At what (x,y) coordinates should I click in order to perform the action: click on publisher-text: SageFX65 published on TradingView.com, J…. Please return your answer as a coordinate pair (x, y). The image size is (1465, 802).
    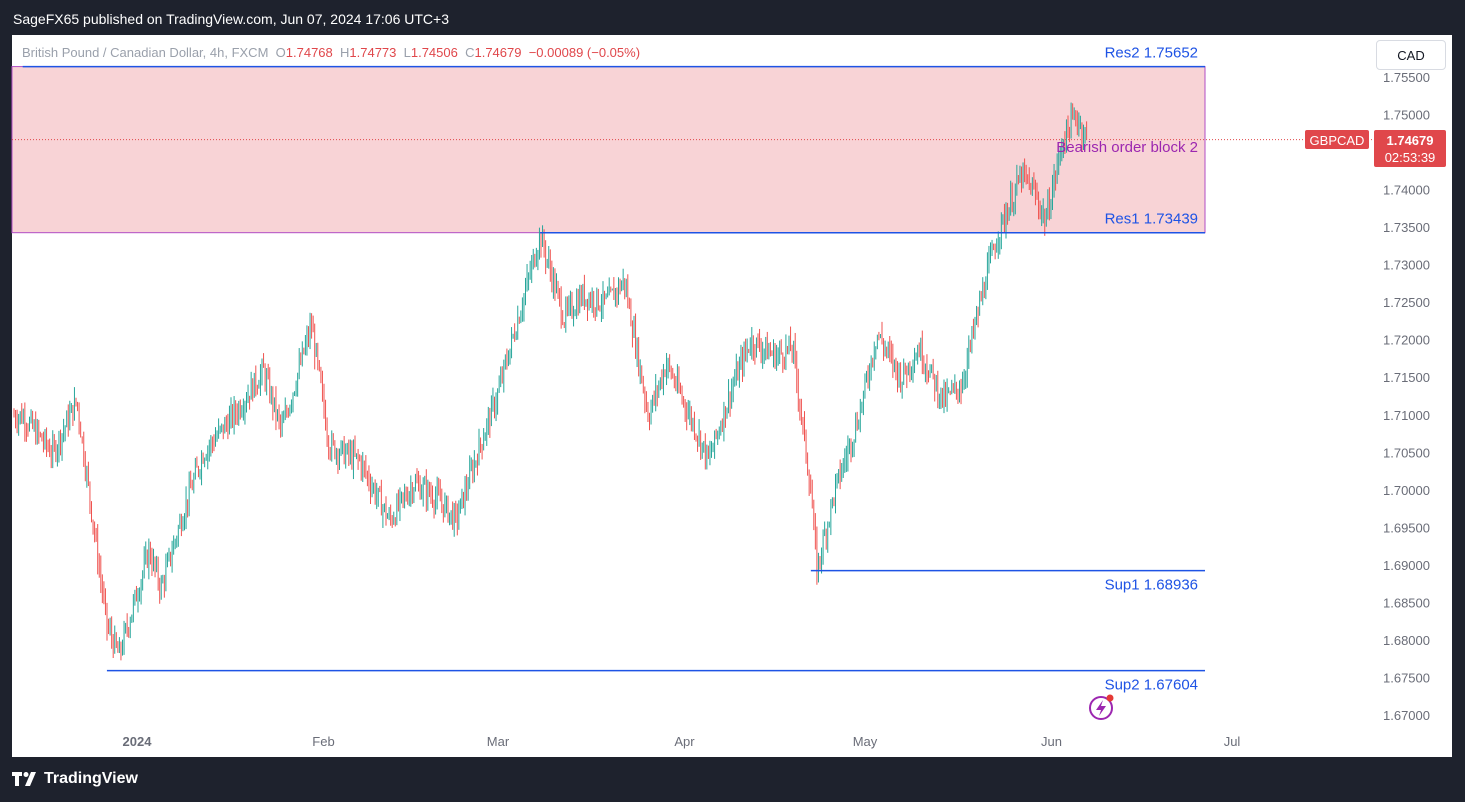
    Looking at the image, I should click on (231, 19).